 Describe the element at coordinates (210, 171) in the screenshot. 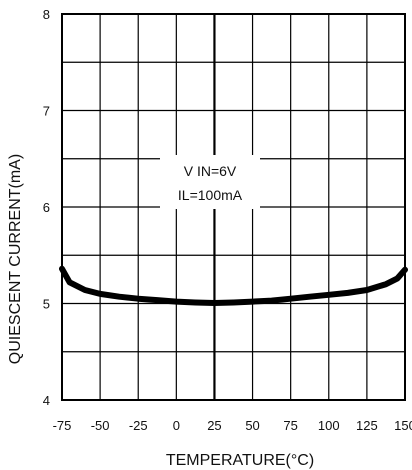

I see `annotation-vin: V IN=6V` at that location.